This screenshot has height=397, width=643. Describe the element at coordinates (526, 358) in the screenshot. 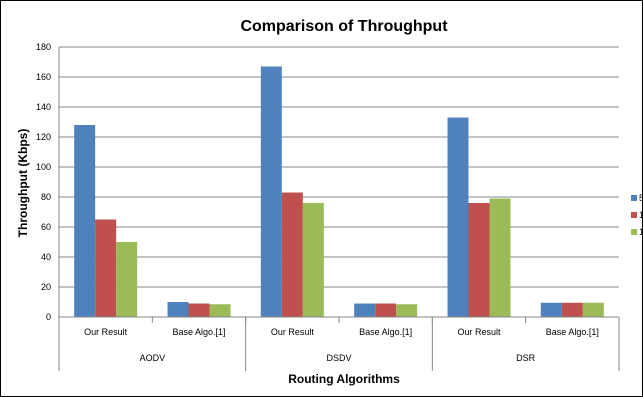

I see `x-group-label: DSR` at that location.